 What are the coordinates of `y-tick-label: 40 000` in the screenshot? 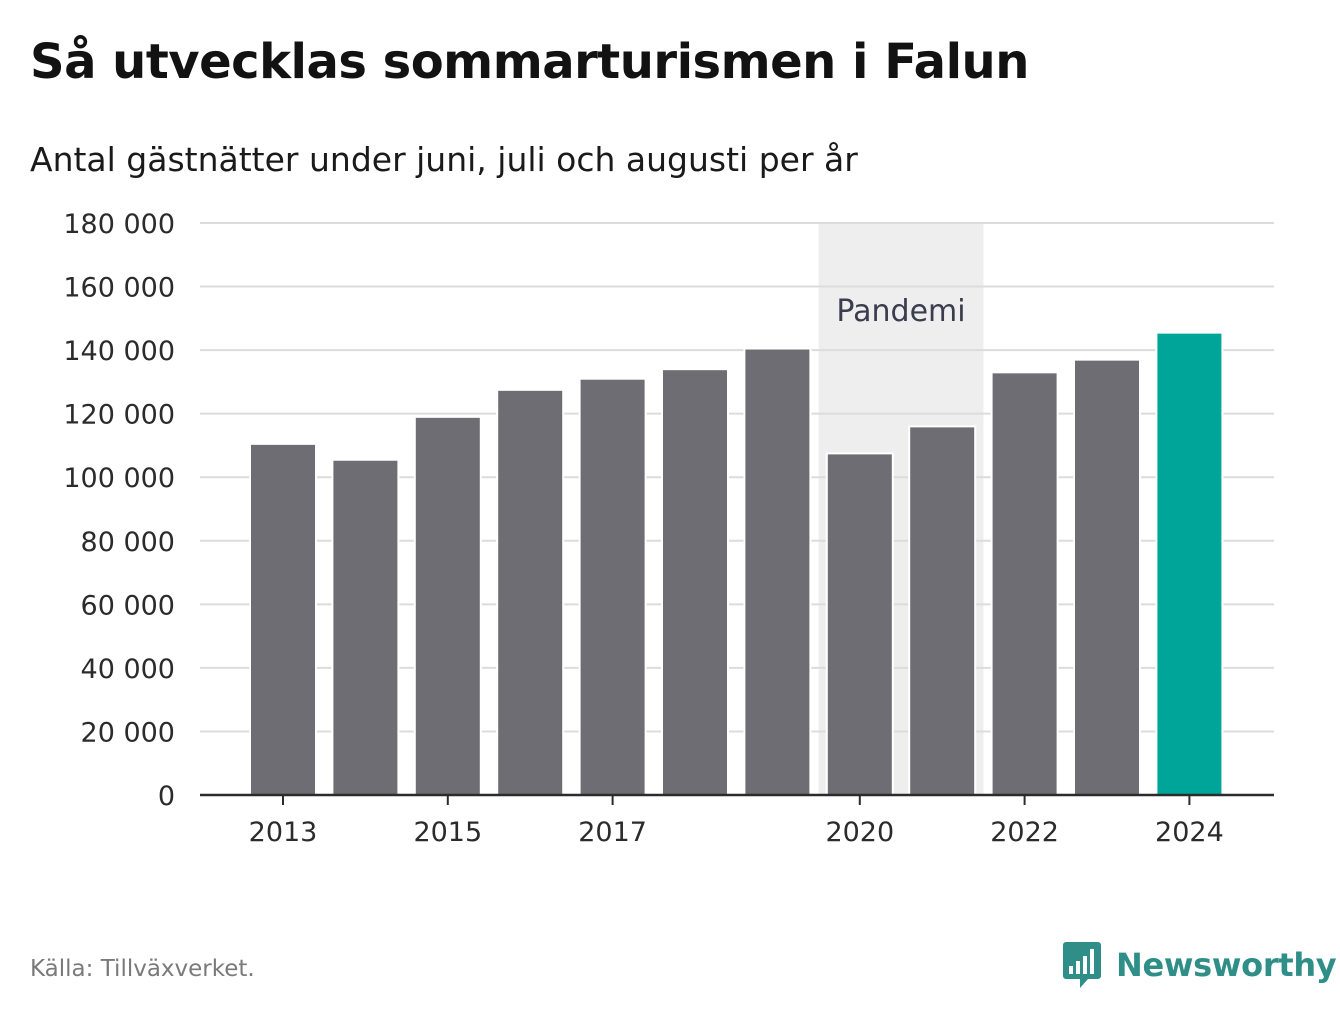 It's located at (128, 669).